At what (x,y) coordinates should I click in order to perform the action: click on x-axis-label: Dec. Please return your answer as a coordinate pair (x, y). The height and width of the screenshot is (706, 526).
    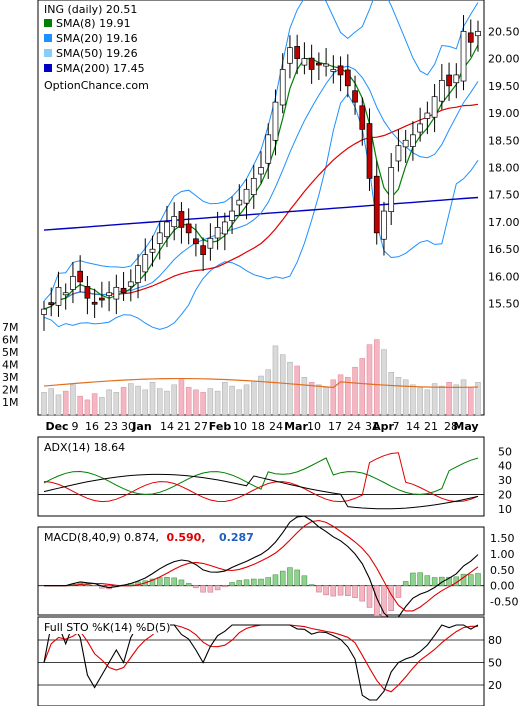
    Looking at the image, I should click on (56, 426).